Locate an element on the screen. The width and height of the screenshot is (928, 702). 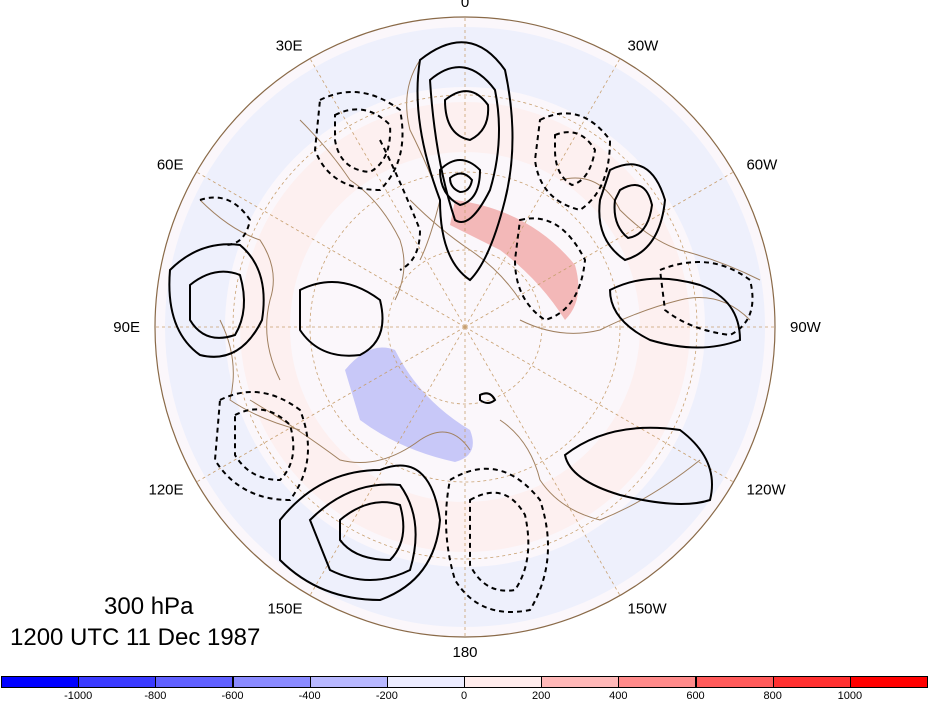
shading-red-streak is located at coordinates (514, 260).